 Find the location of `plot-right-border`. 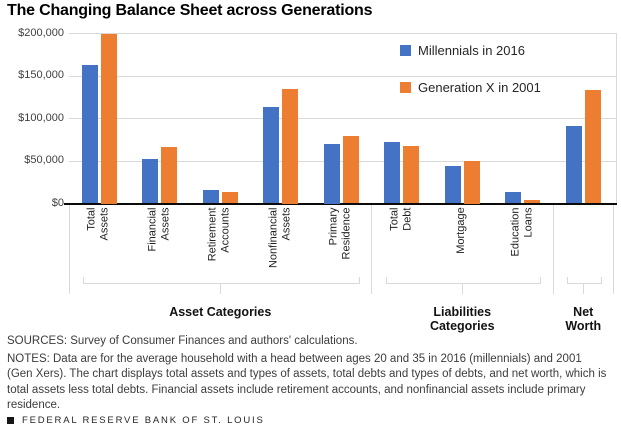

plot-right-border is located at coordinates (616, 118).